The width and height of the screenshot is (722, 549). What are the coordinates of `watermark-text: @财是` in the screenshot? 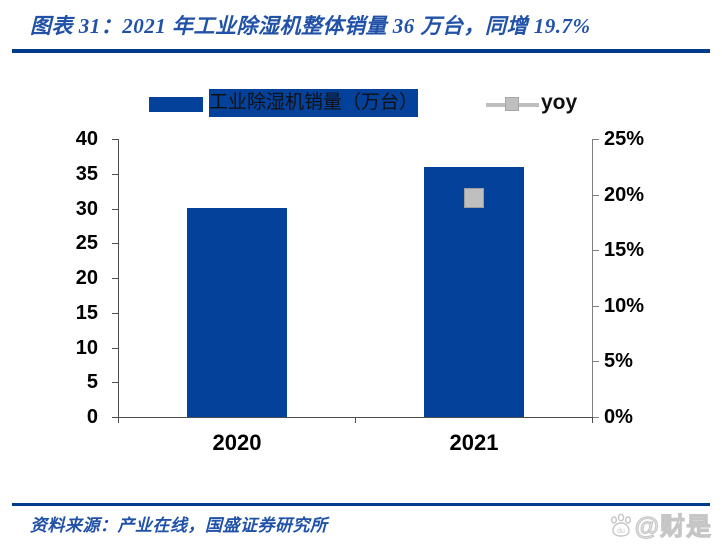 It's located at (673, 527).